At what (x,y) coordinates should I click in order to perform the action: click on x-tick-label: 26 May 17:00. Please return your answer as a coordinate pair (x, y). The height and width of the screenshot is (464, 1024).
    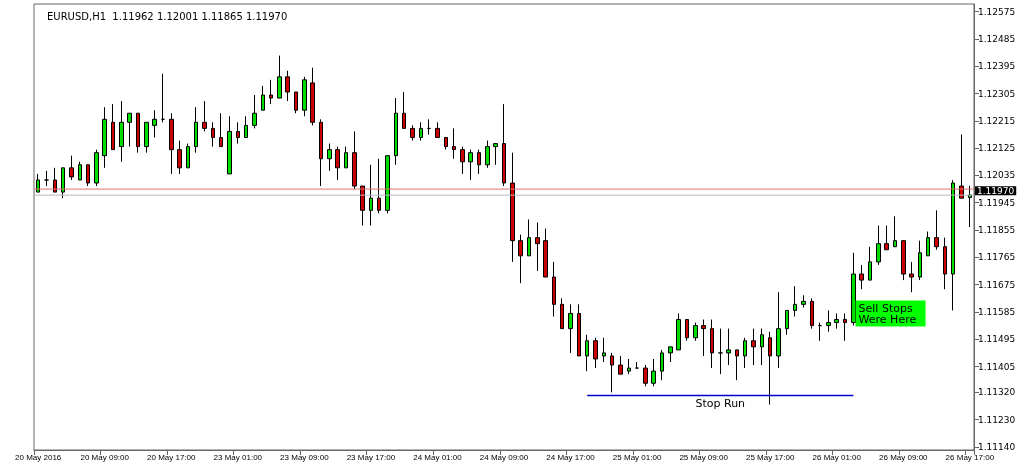
    Looking at the image, I should click on (970, 457).